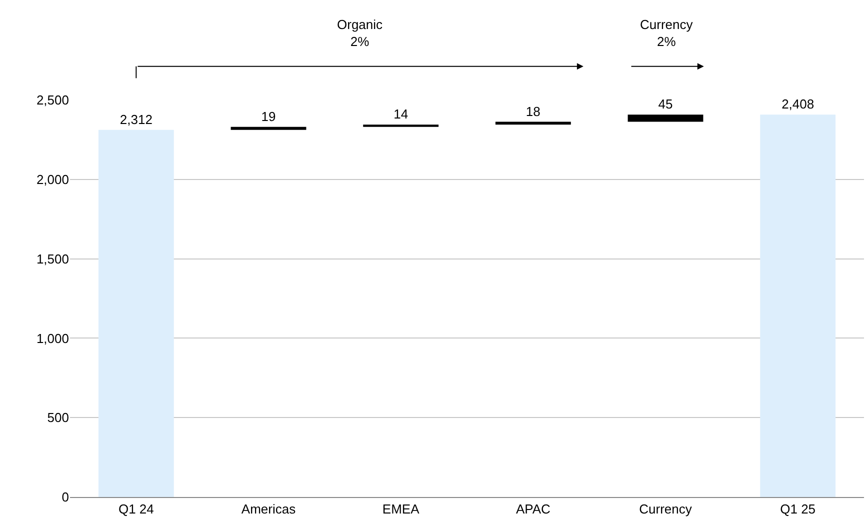 This screenshot has height=530, width=868. I want to click on text: Organic 2%, so click(360, 33).